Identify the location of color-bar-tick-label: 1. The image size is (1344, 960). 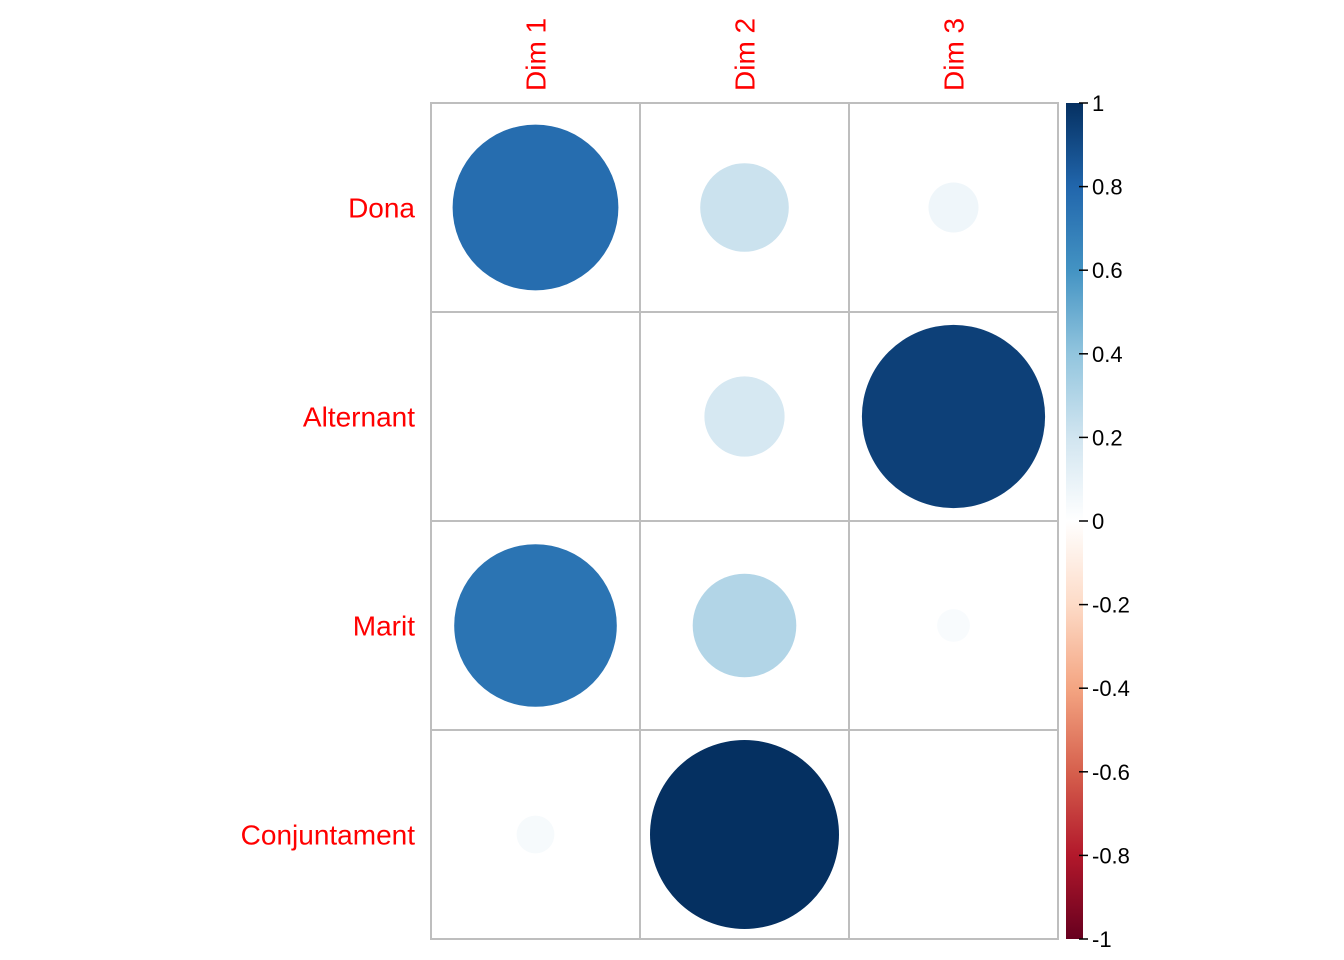
(1098, 103).